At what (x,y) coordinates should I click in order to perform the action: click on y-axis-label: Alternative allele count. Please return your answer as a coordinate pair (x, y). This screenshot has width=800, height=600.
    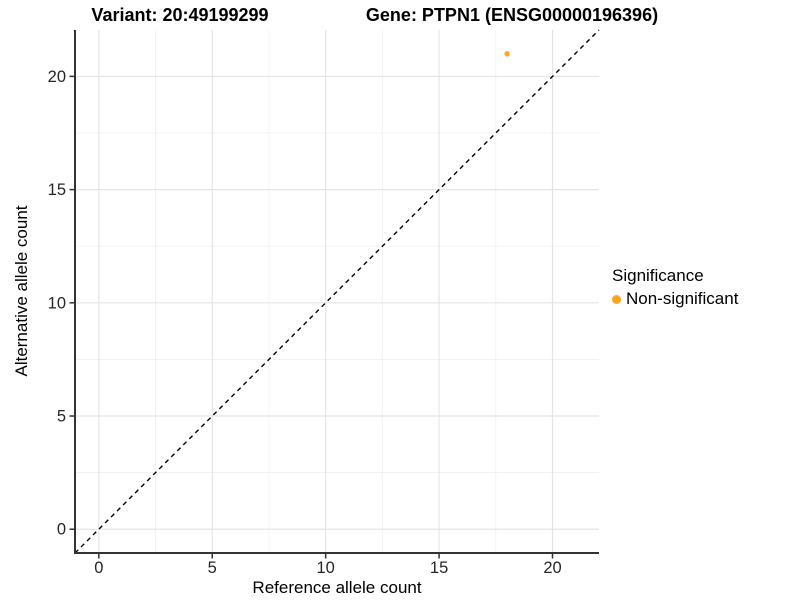
    Looking at the image, I should click on (21, 291).